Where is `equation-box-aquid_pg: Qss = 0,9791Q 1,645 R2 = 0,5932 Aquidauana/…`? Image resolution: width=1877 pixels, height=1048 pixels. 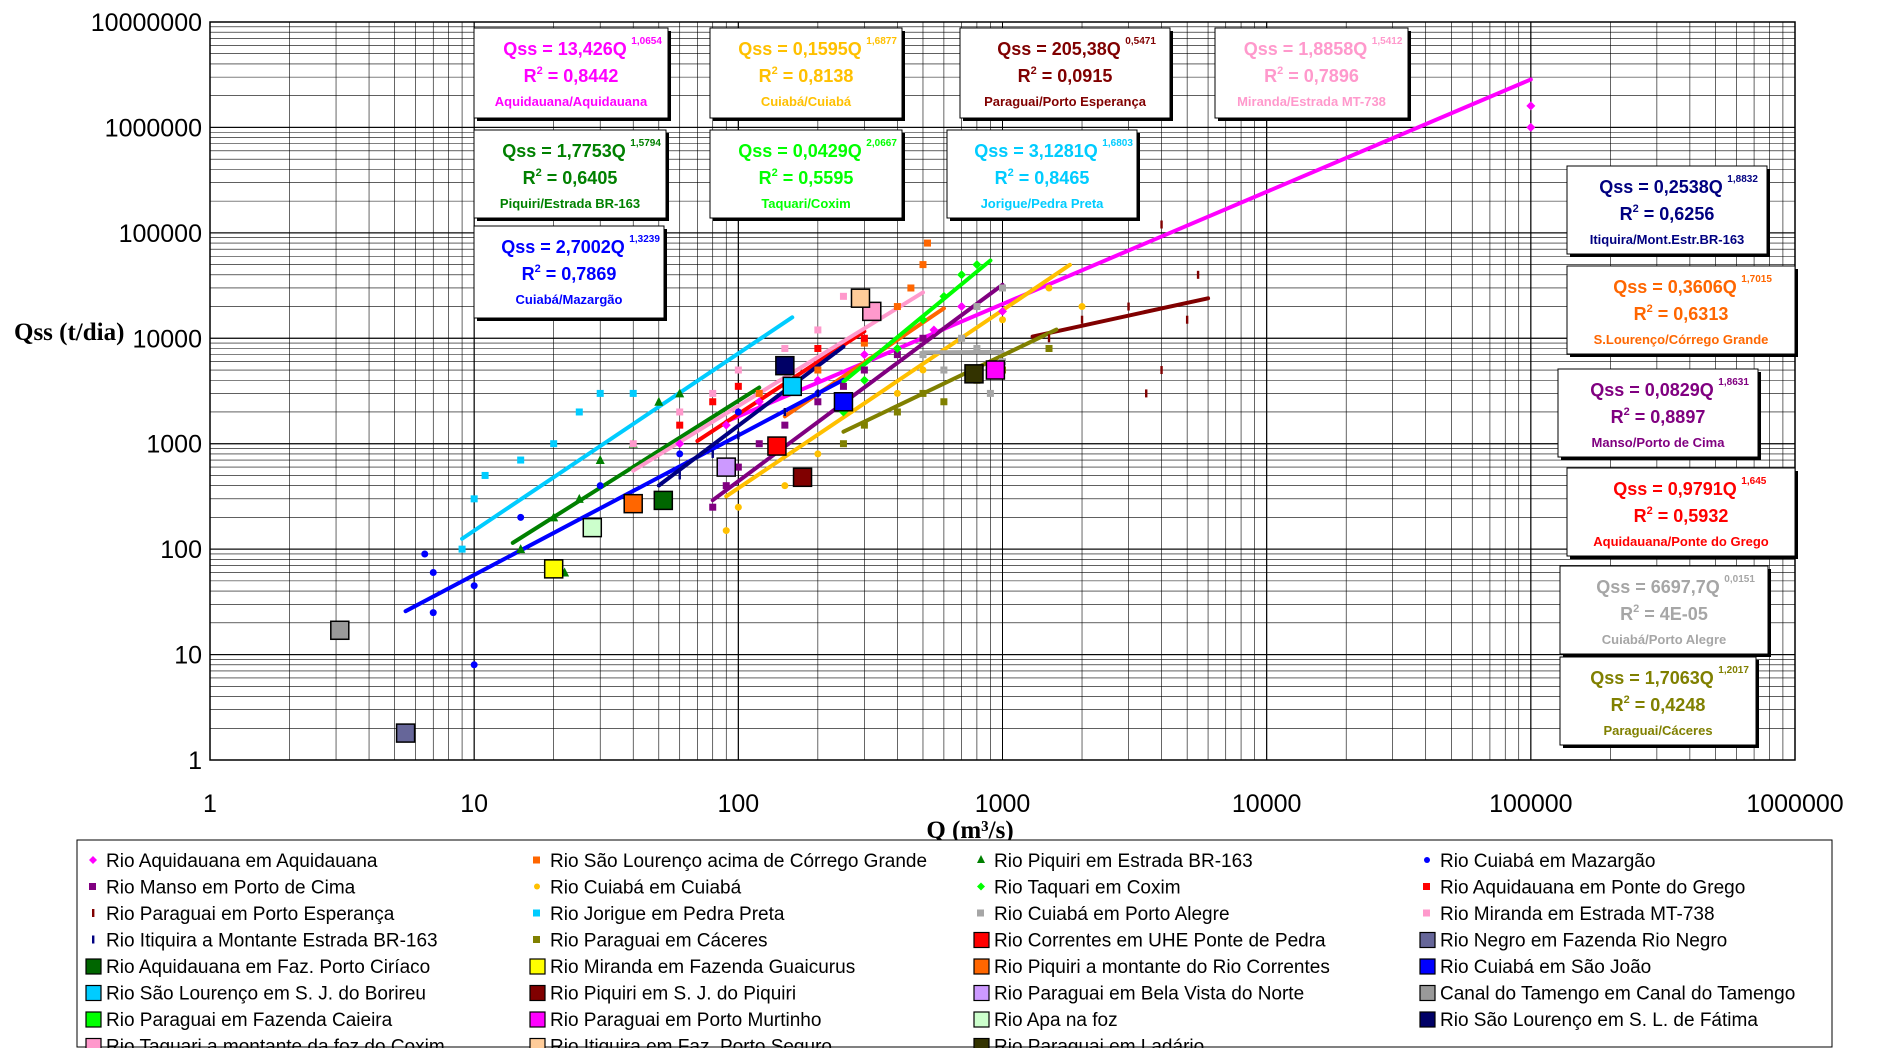 equation-box-aquid_pg: Qss = 0,9791Q 1,645 R2 = 0,5932 Aquidauana/… is located at coordinates (1682, 513).